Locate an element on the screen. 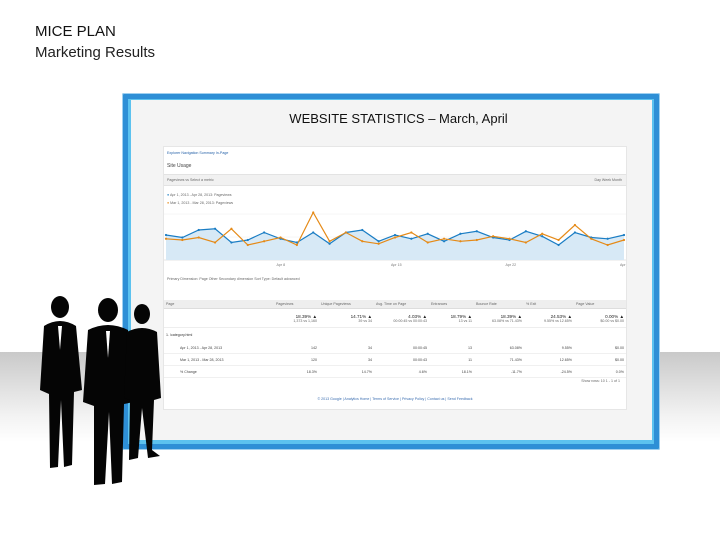 The width and height of the screenshot is (720, 540). report-view-name: Site Usage is located at coordinates (179, 166).